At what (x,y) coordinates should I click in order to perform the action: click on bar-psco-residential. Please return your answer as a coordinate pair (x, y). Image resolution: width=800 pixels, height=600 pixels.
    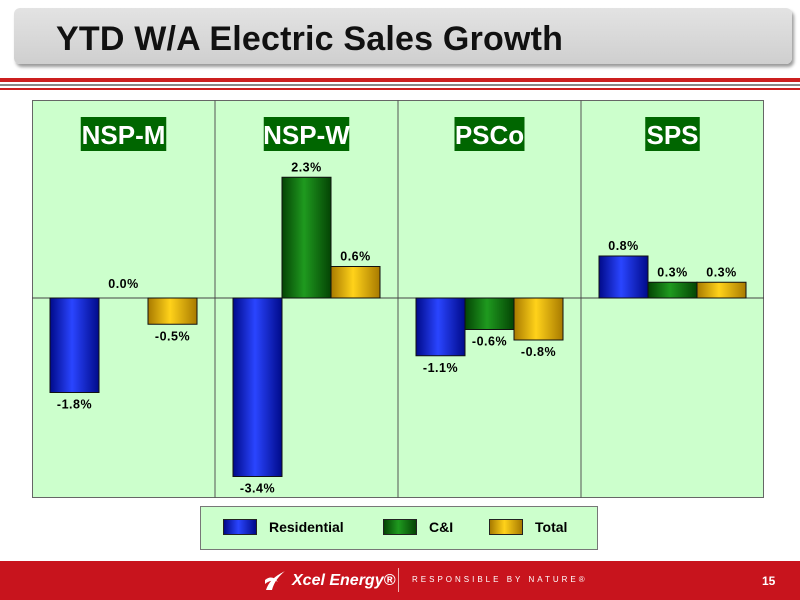
    Looking at the image, I should click on (440, 327).